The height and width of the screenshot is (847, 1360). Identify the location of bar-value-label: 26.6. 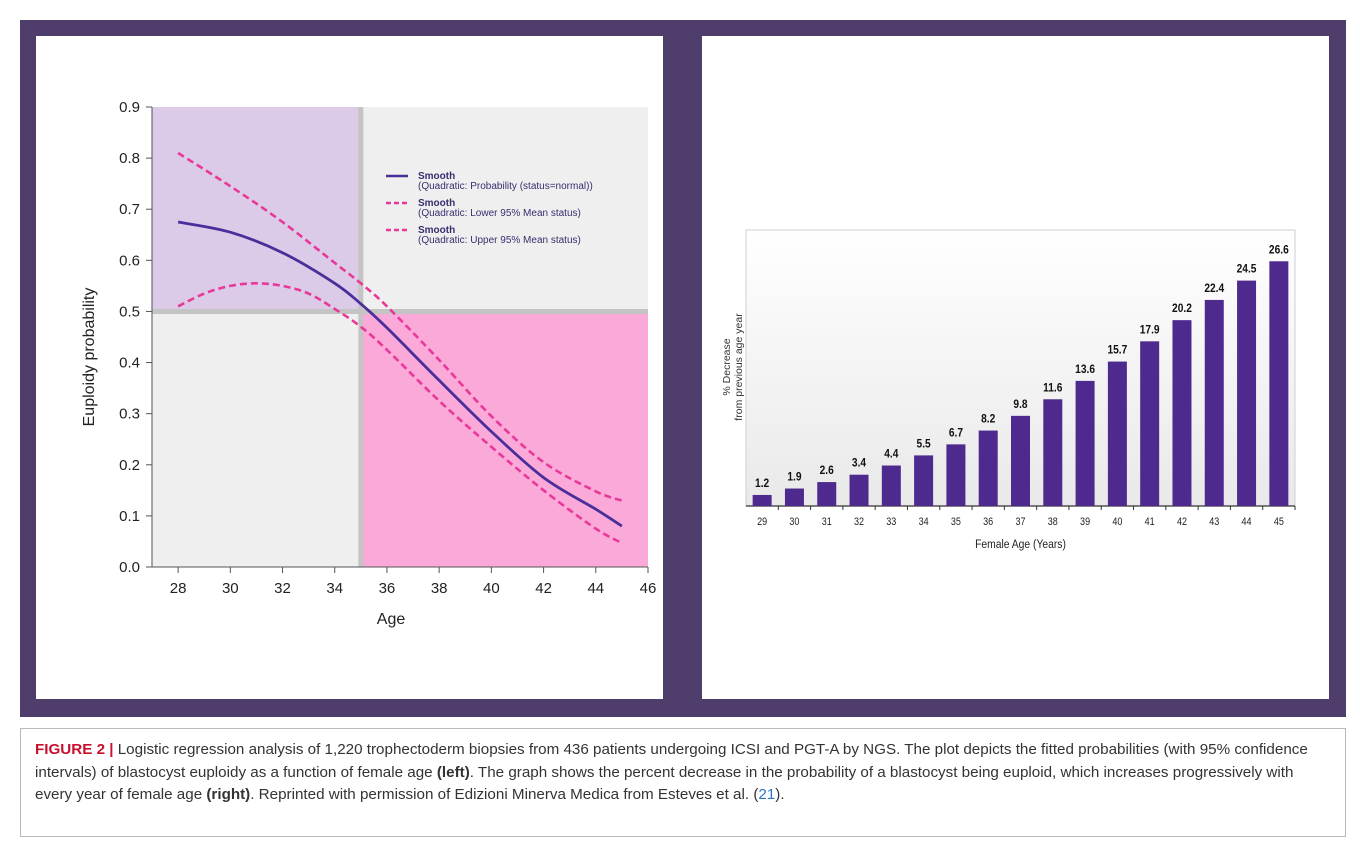
(1279, 250).